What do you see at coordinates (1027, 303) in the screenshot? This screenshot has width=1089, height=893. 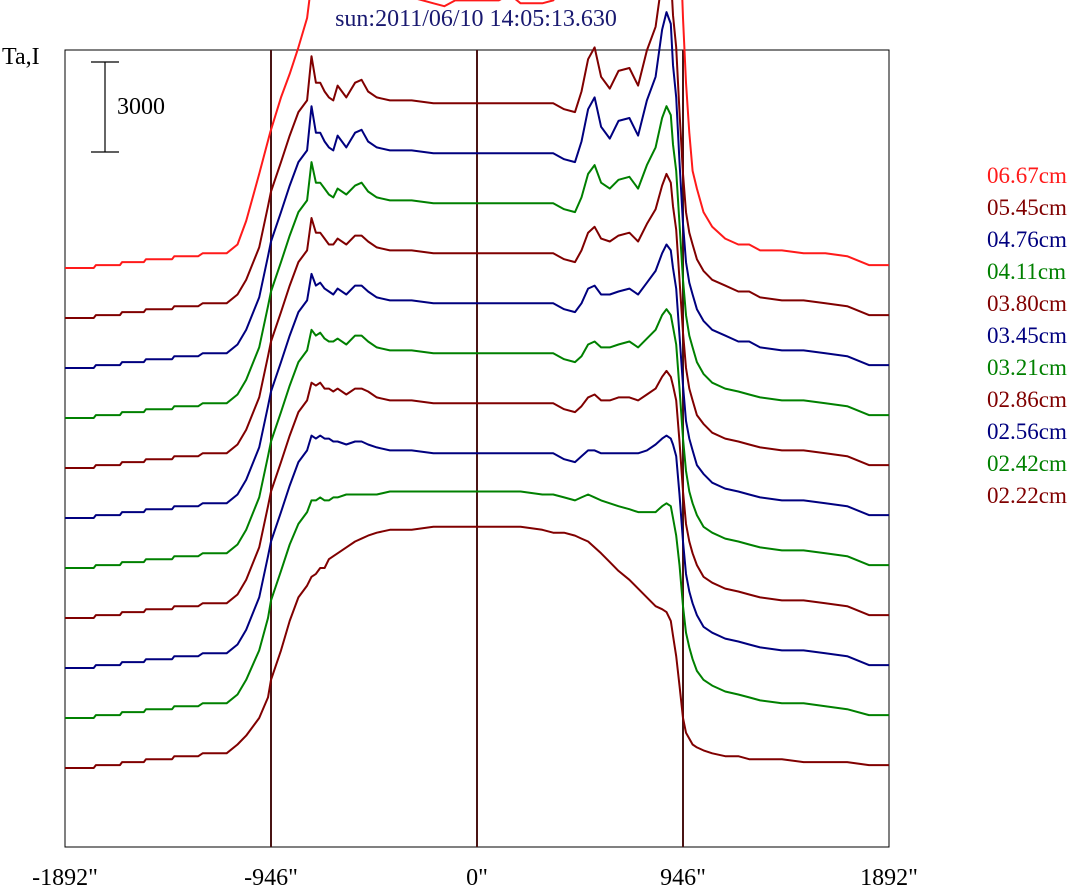 I see `legend-entry: 03.80cm` at bounding box center [1027, 303].